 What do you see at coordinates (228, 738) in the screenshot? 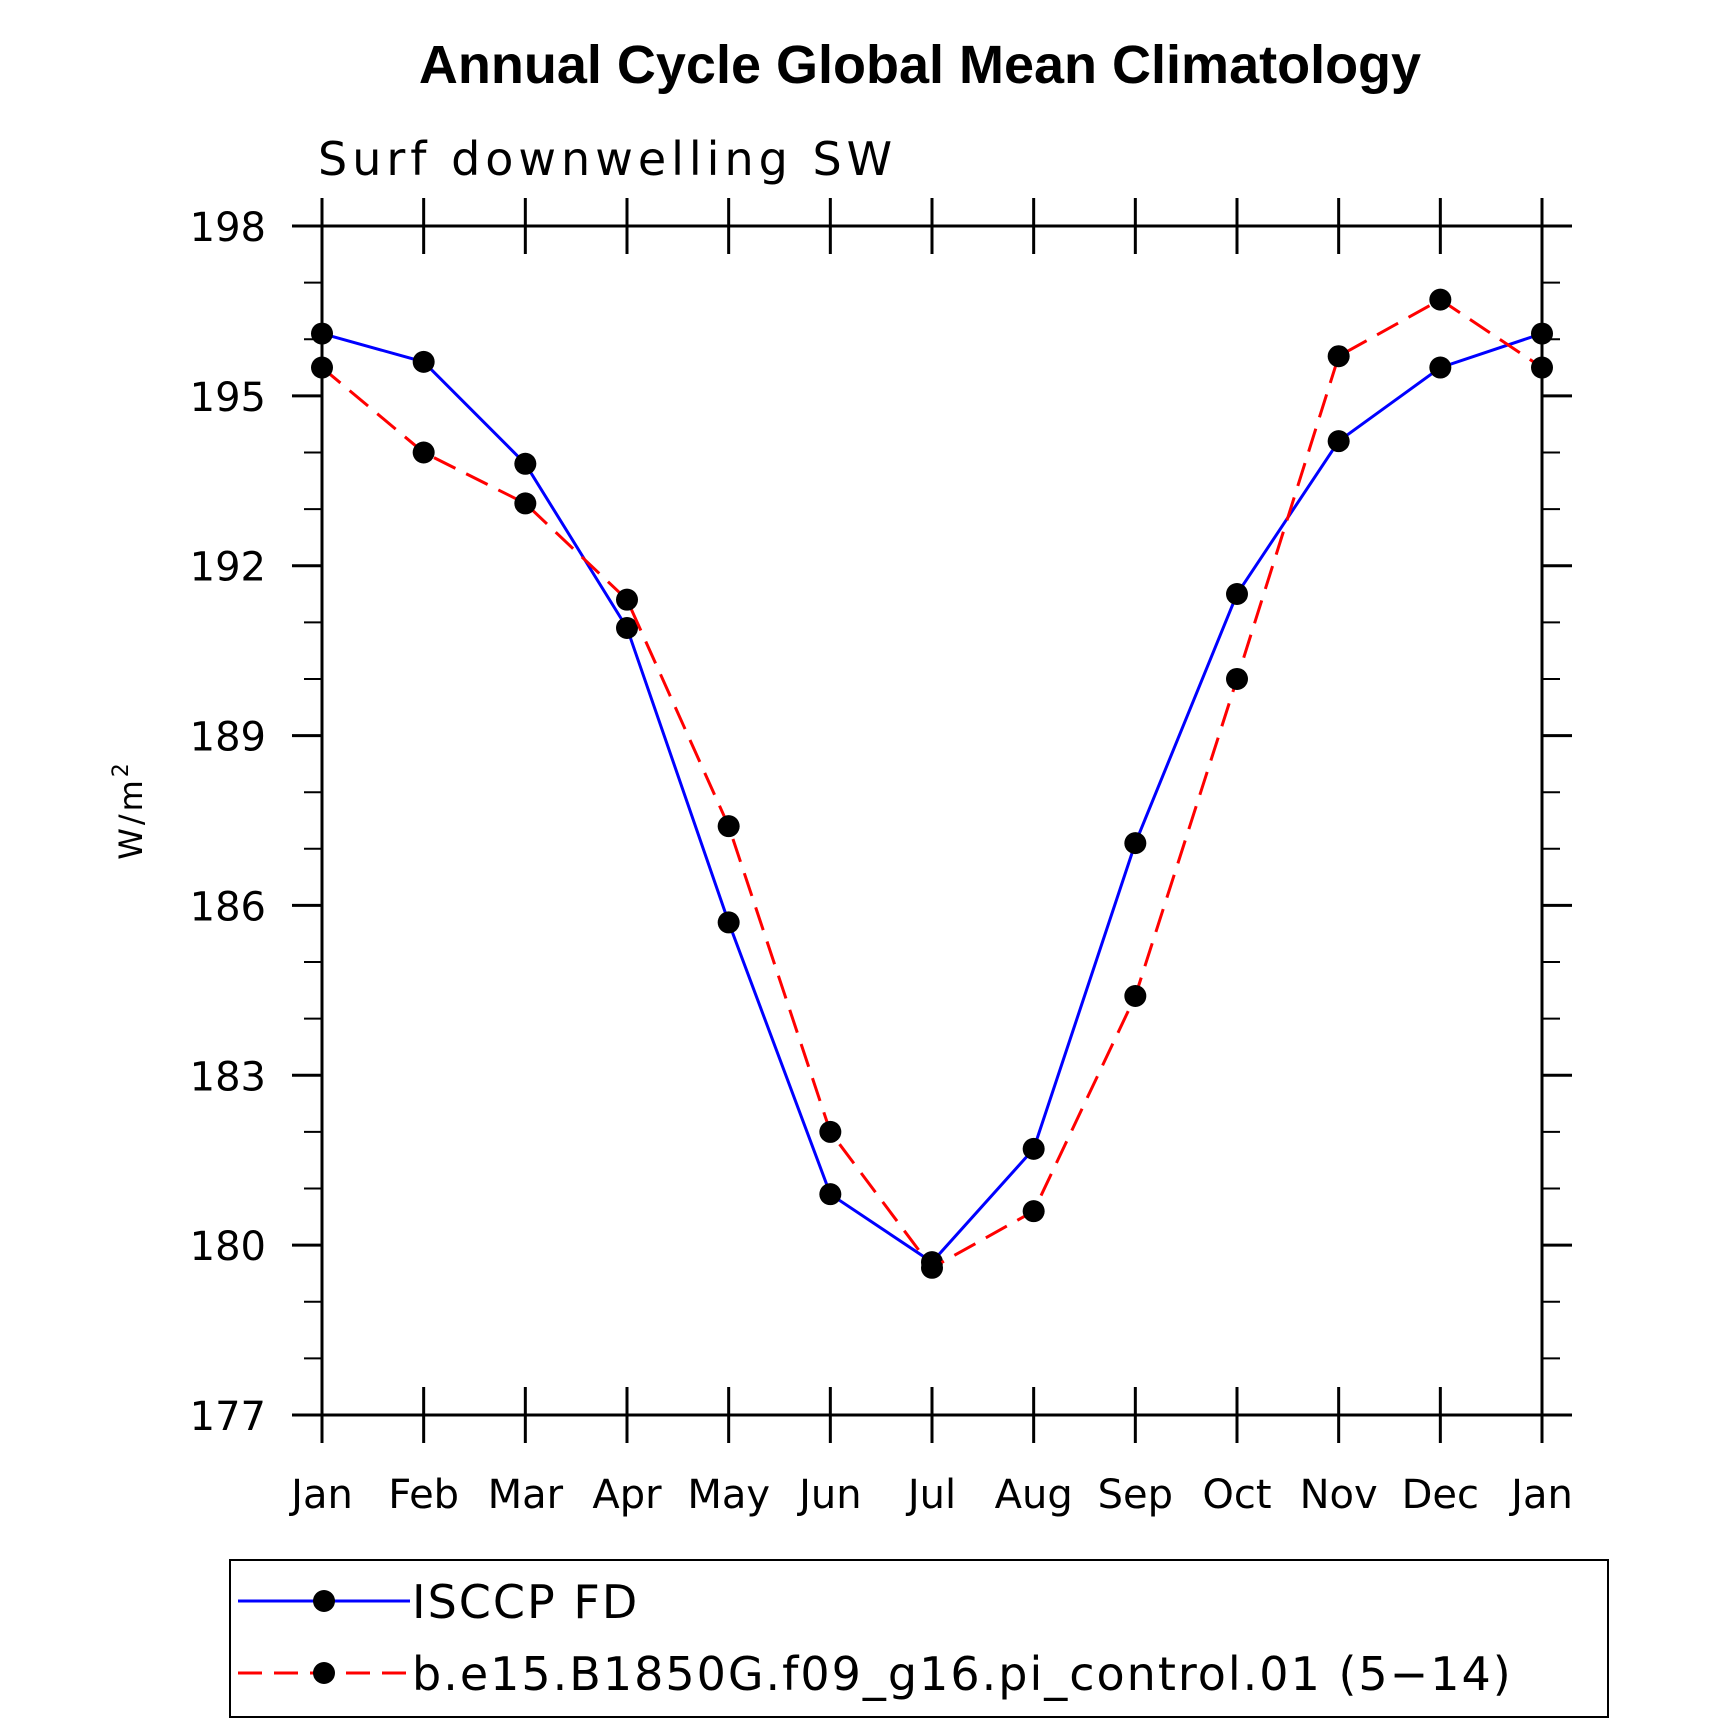
I see `y-tick-label: 189` at bounding box center [228, 738].